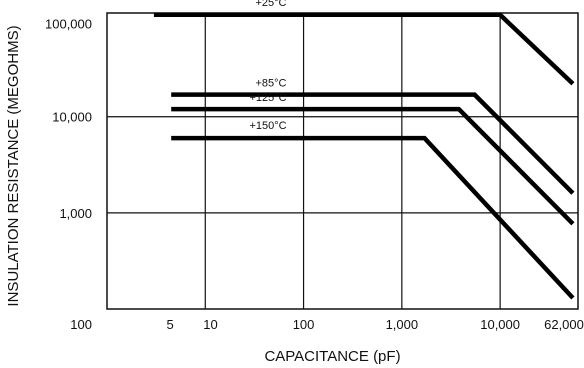  What do you see at coordinates (75, 213) in the screenshot?
I see `y-tick-label: 1,000` at bounding box center [75, 213].